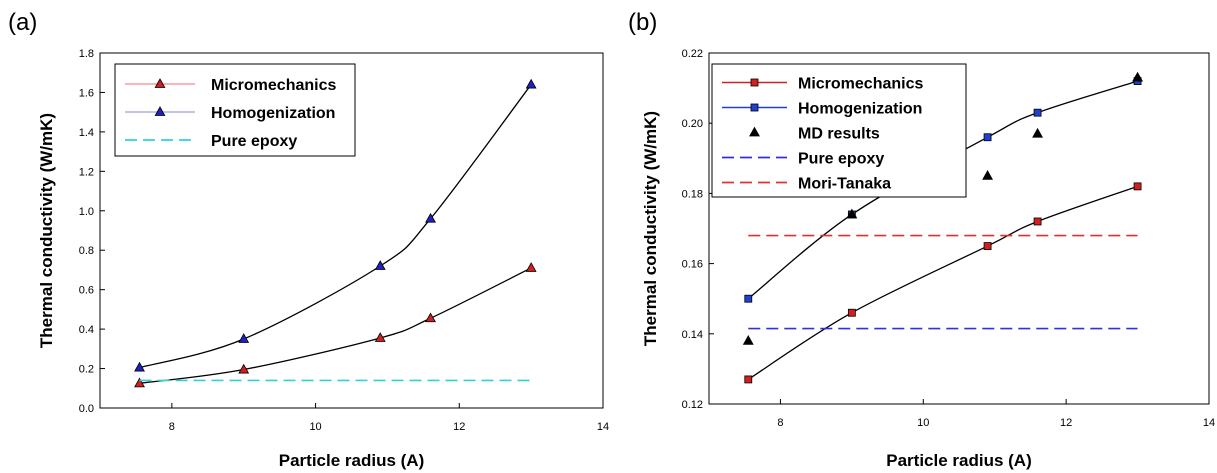 This screenshot has height=473, width=1217. What do you see at coordinates (86, 54) in the screenshot?
I see `y-tick-label: 1.8` at bounding box center [86, 54].